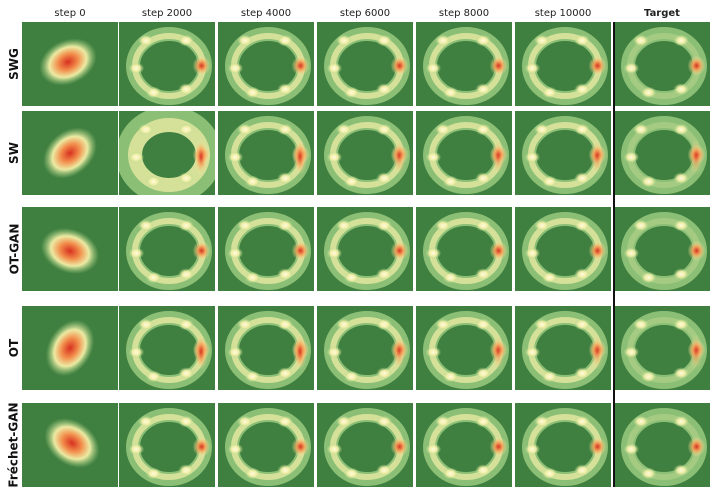  Describe the element at coordinates (167, 13) in the screenshot. I see `column-header-1: step 2000` at that location.